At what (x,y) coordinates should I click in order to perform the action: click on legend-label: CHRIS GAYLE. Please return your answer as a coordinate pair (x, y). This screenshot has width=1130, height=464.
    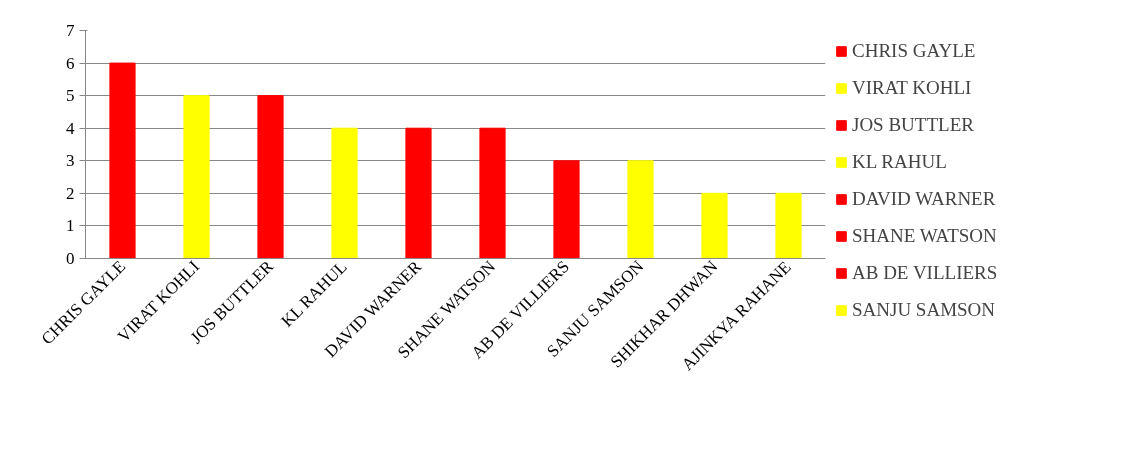
    Looking at the image, I should click on (914, 51).